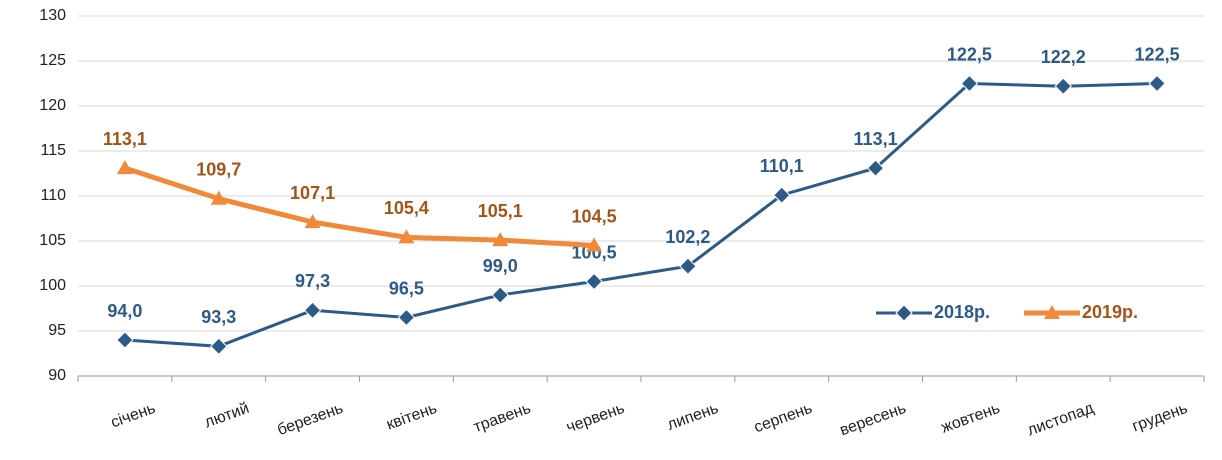  I want to click on y-tick-label: 110, so click(53, 195).